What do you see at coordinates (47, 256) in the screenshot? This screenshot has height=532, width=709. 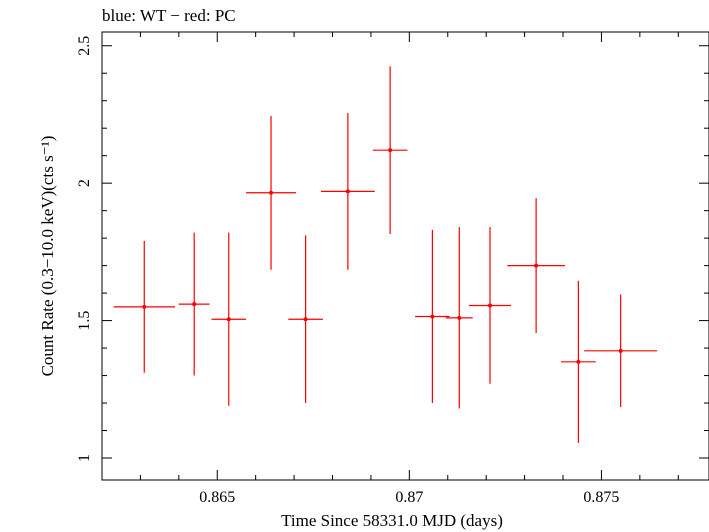 I see `y-axis-title: Count Rate (0.3−10.0 keV)(cts s⁻¹)` at bounding box center [47, 256].